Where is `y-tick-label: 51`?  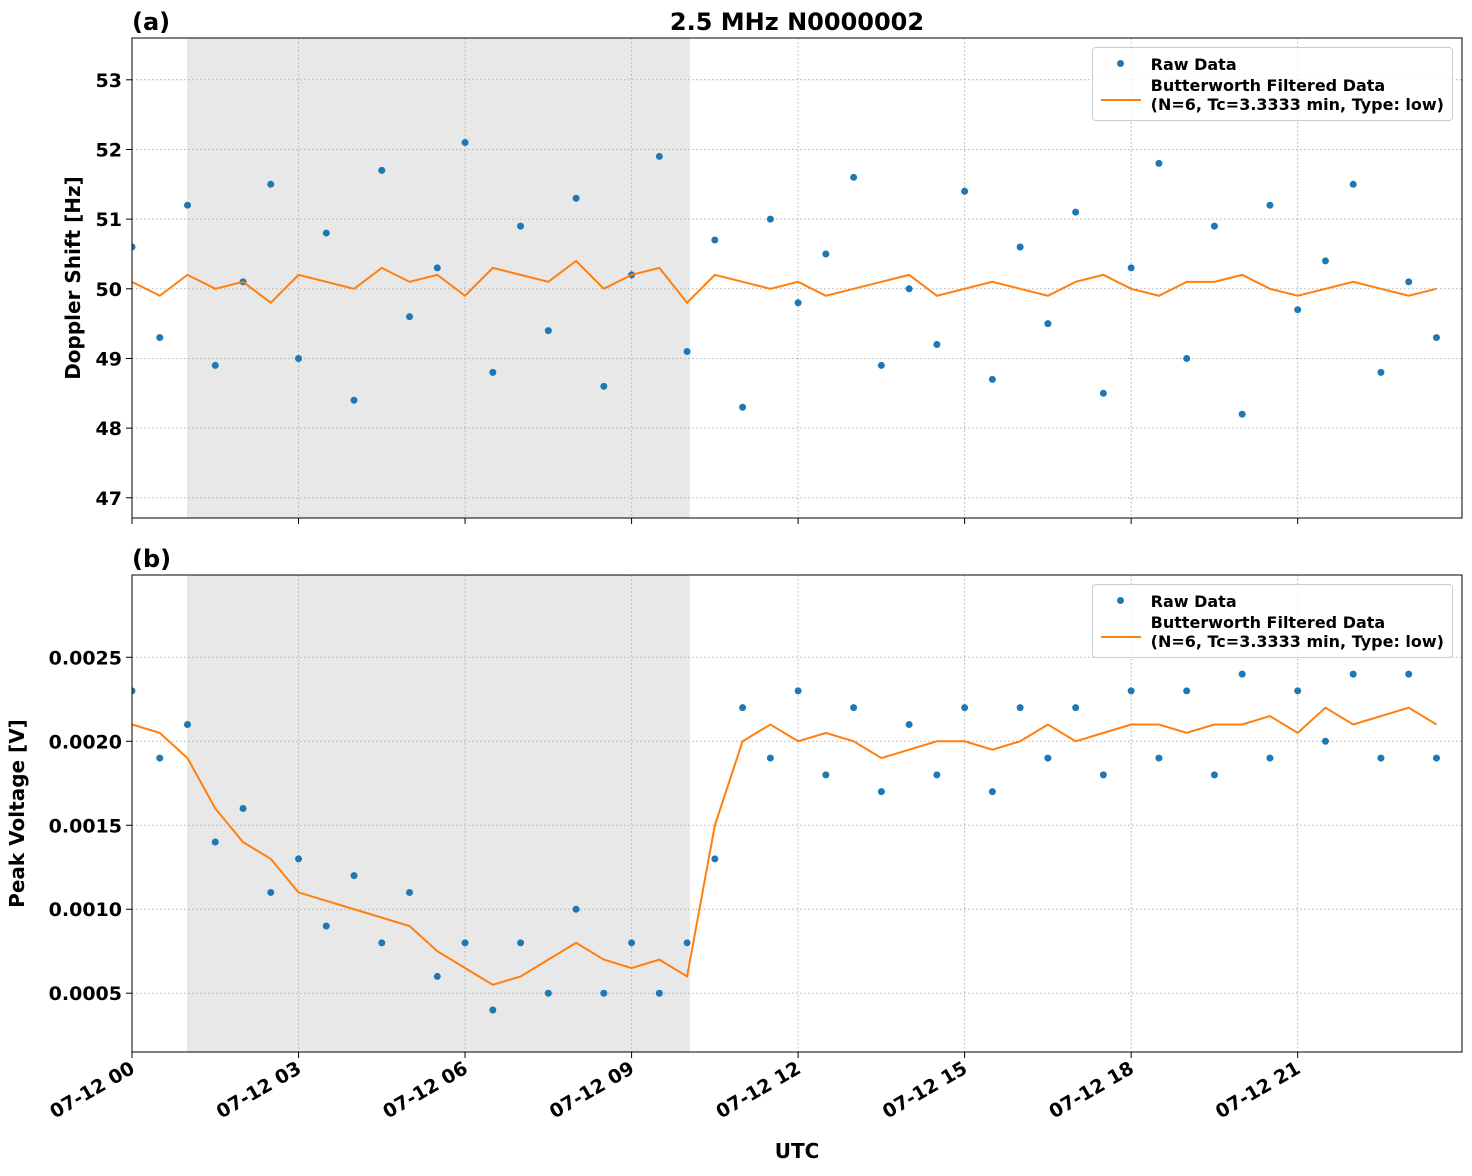
y-tick-label: 51 is located at coordinates (109, 220).